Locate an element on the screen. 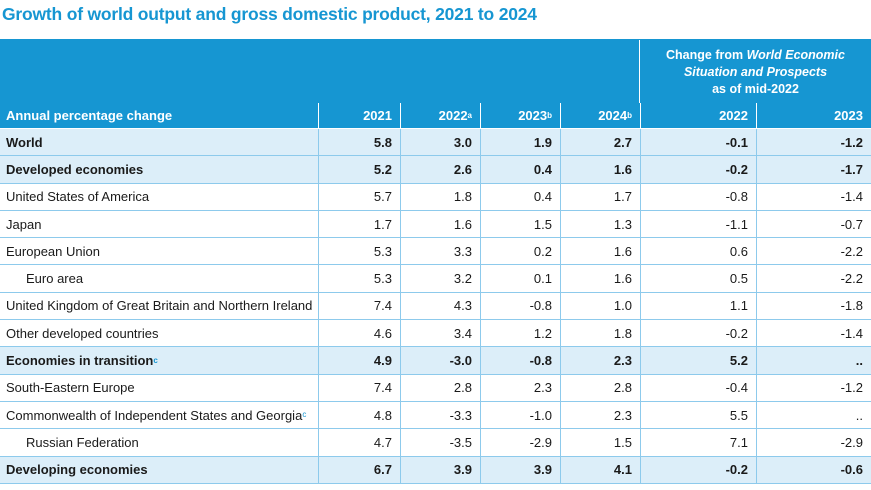 The height and width of the screenshot is (490, 871). header-change-2022: 2022 is located at coordinates (698, 115).